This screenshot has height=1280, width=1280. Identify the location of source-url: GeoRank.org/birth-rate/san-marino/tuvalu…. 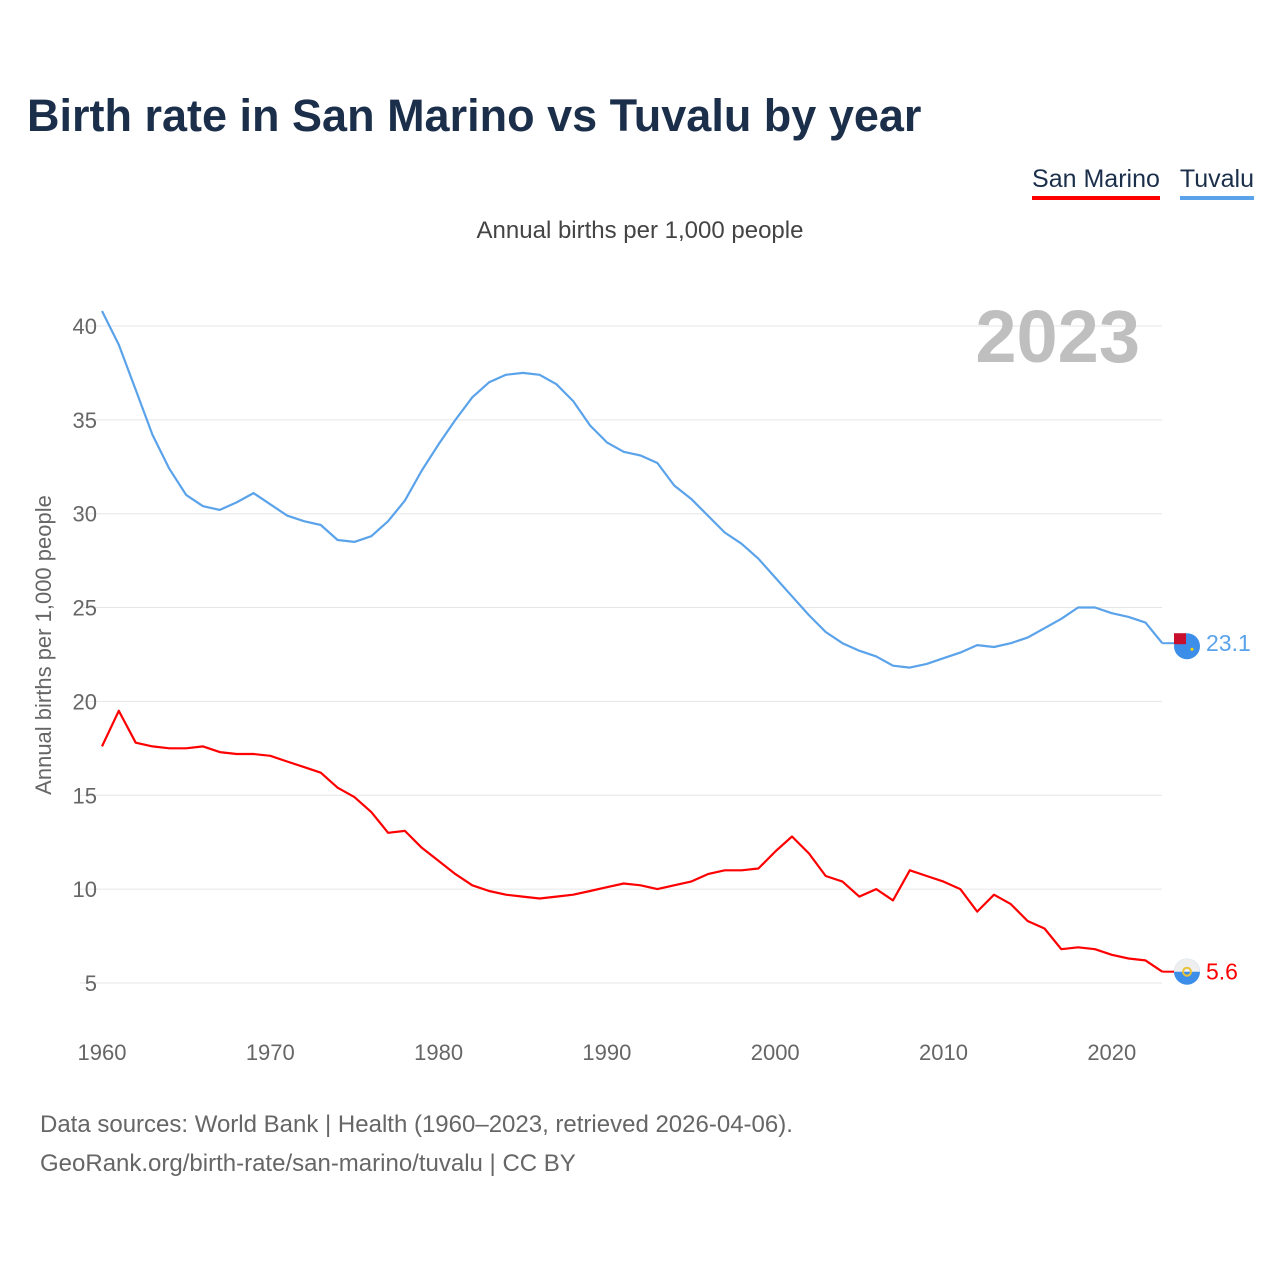
(308, 1163).